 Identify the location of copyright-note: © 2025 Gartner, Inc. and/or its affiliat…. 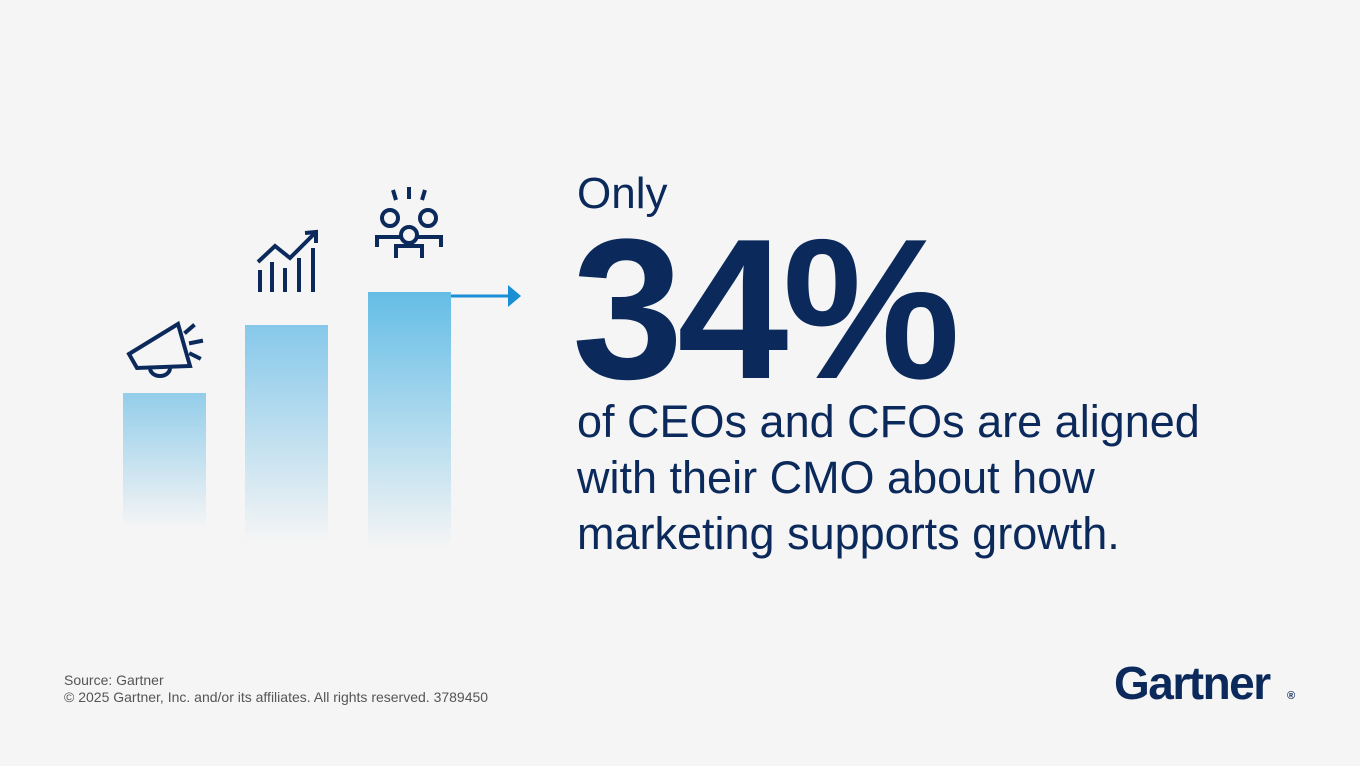
(276, 697).